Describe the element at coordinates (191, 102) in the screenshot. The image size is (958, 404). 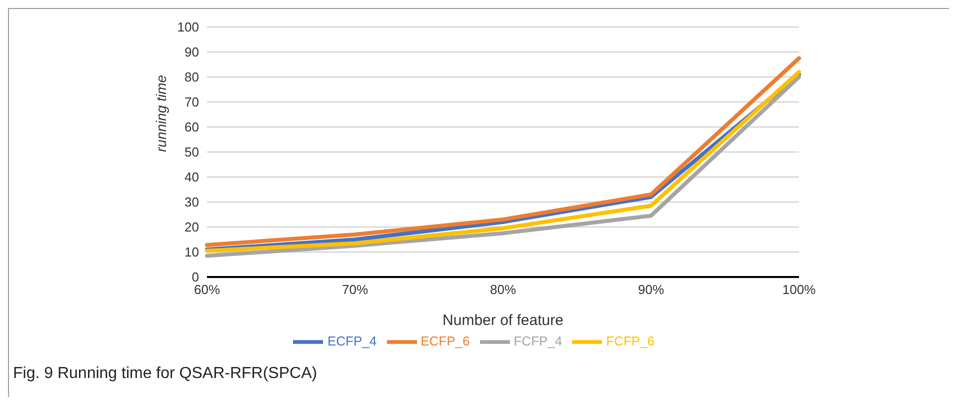
I see `y-tick-label: 70` at that location.